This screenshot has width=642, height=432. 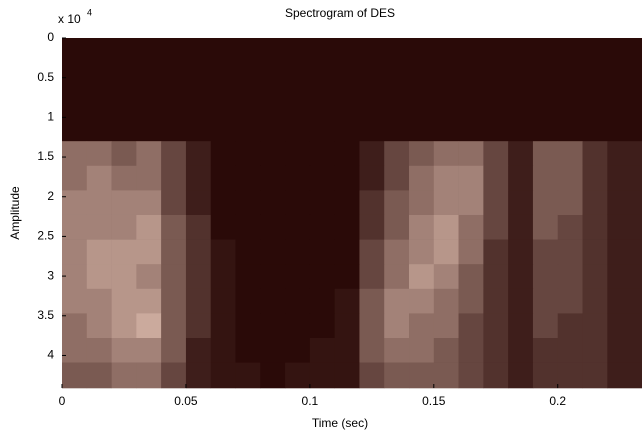 What do you see at coordinates (15, 213) in the screenshot?
I see `y-axis-label: Amplitude` at bounding box center [15, 213].